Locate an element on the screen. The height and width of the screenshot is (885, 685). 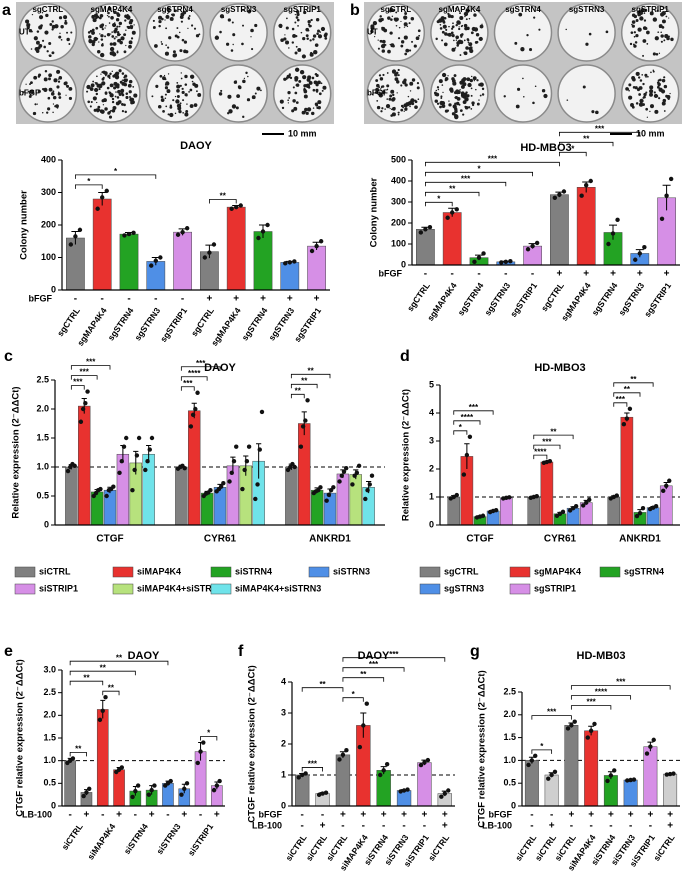
panel-letter: g is located at coordinates (475, 651).